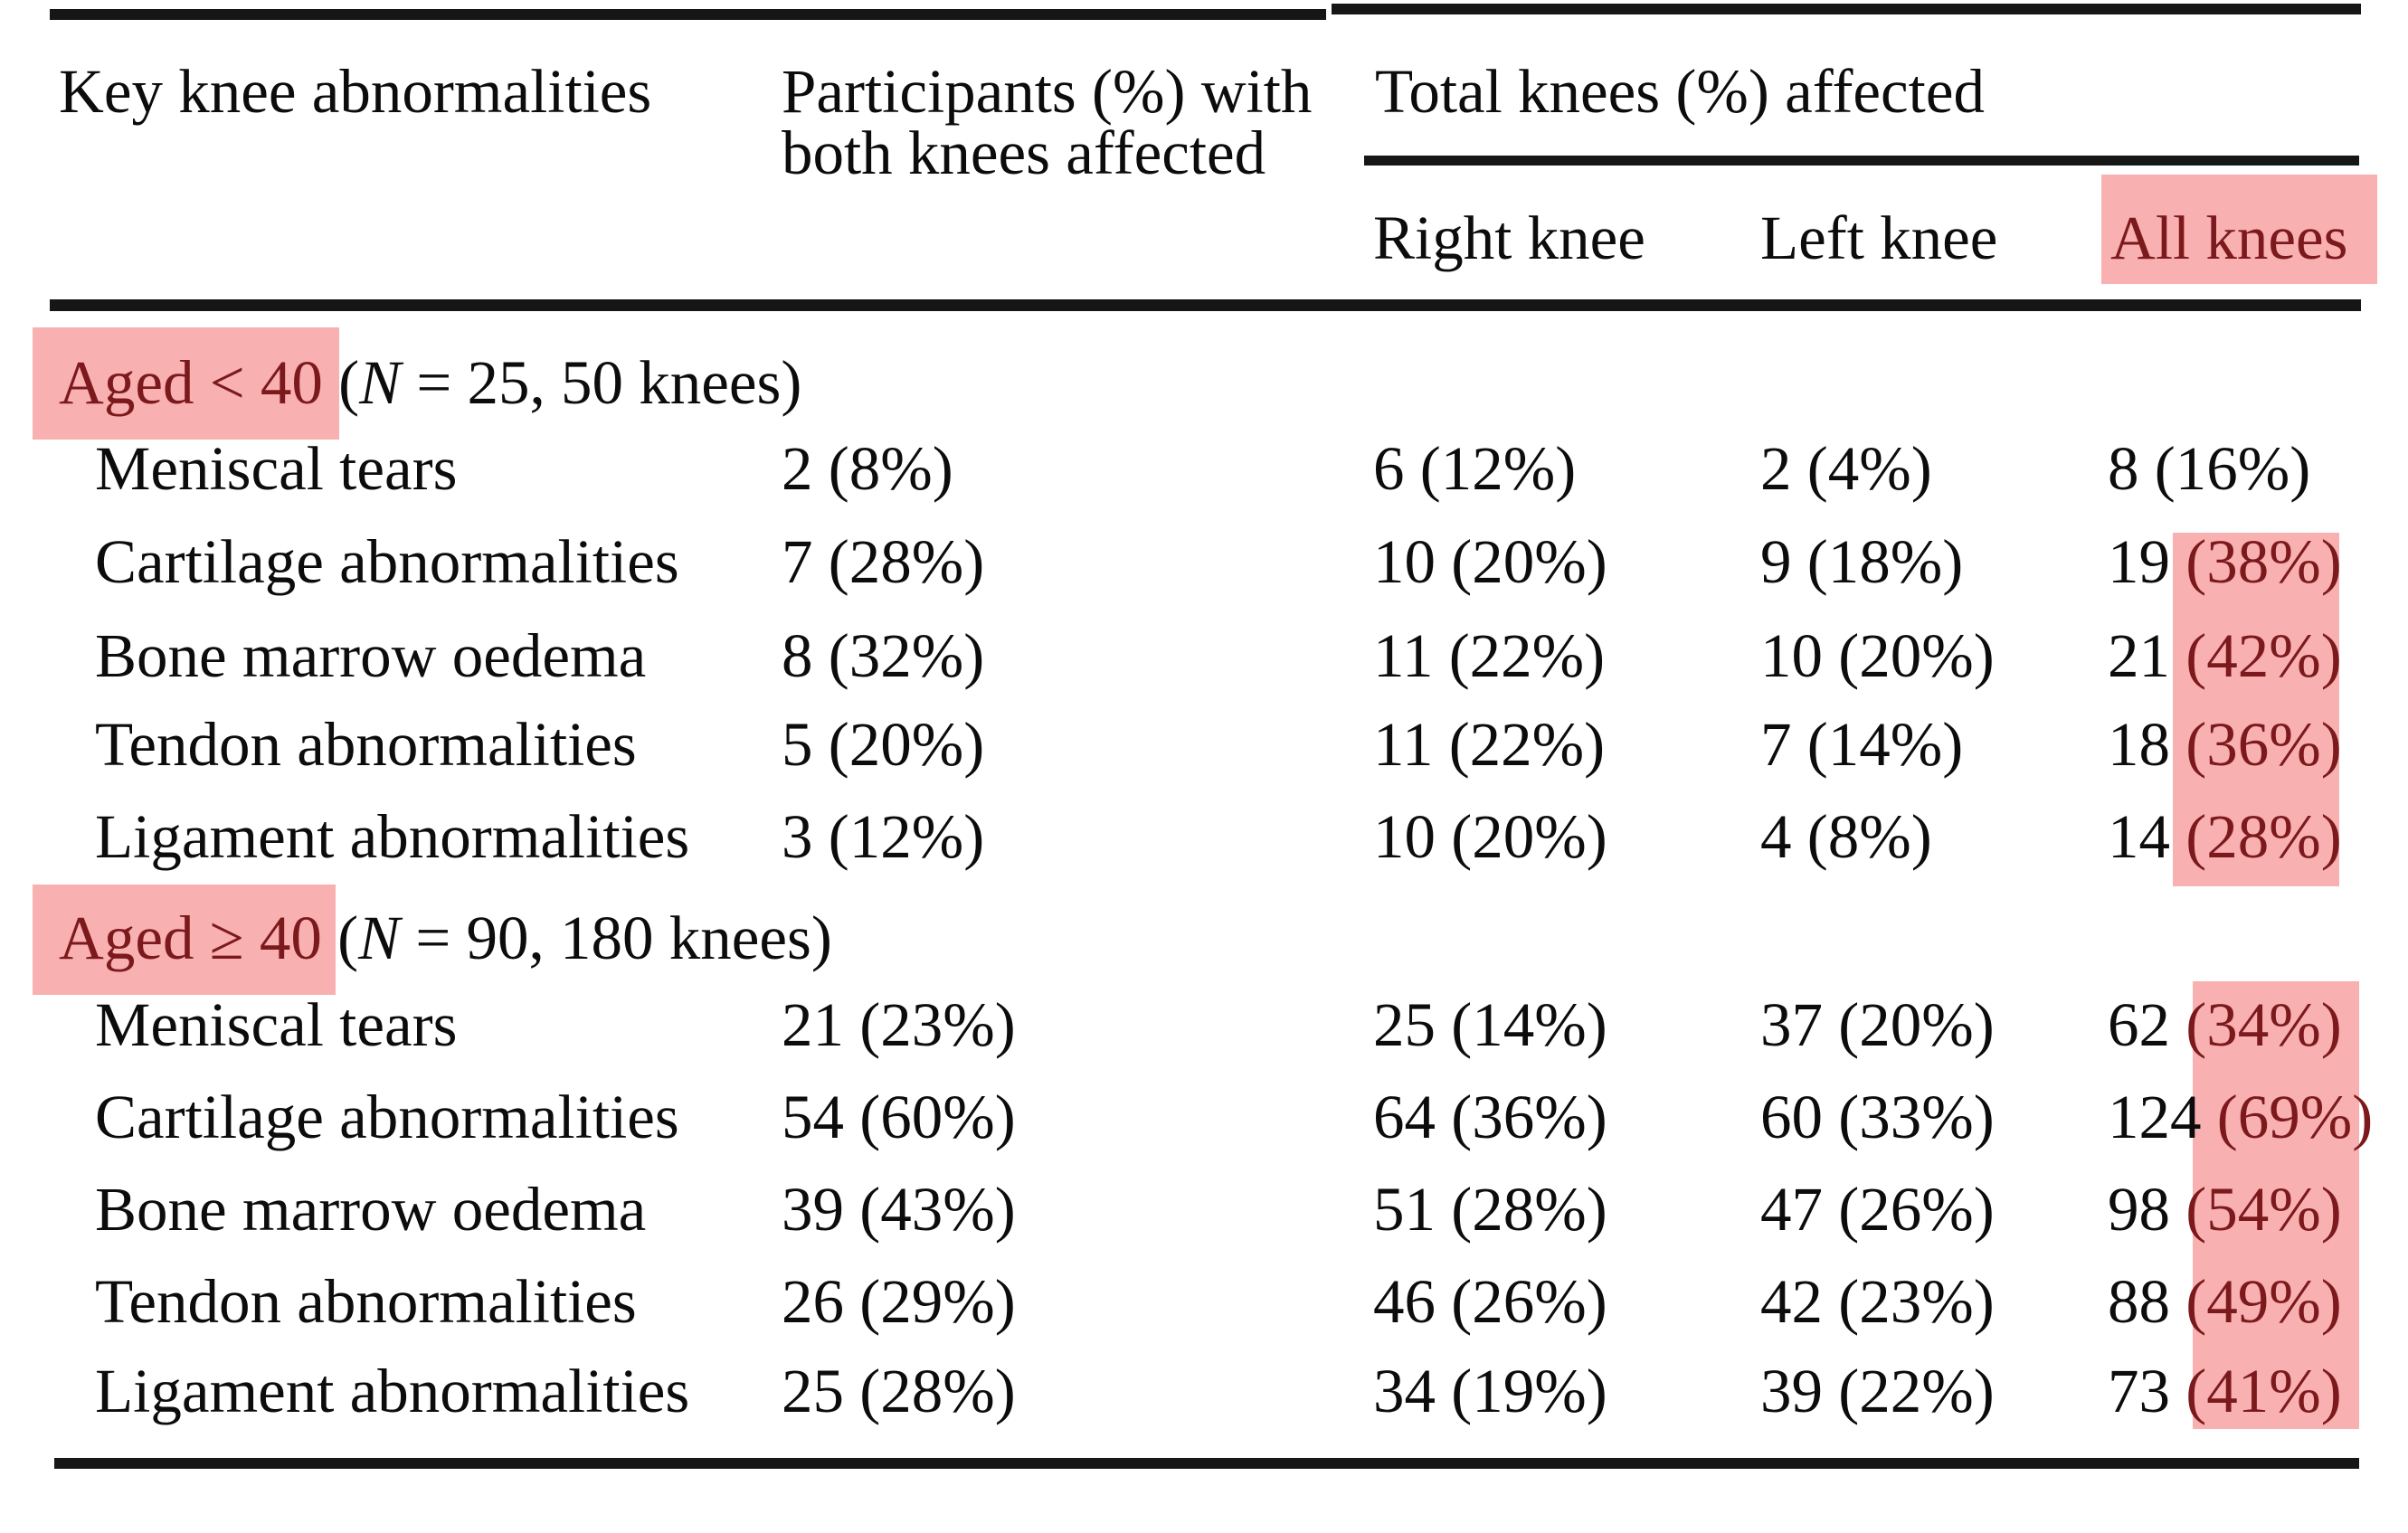 The image size is (2408, 1533). Describe the element at coordinates (2263, 1024) in the screenshot. I see `all-knees-pct: (34%)` at that location.